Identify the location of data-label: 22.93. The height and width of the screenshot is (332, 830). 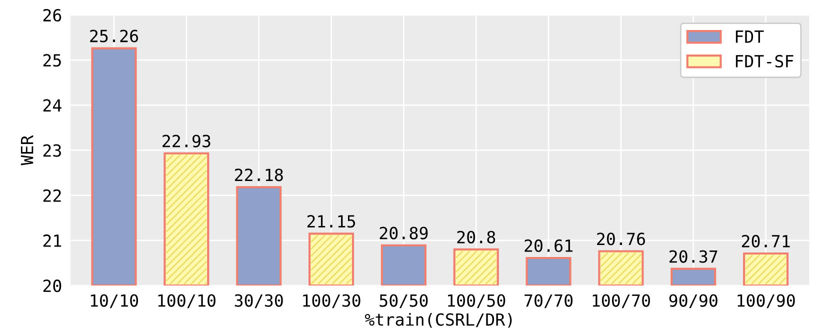
(186, 141).